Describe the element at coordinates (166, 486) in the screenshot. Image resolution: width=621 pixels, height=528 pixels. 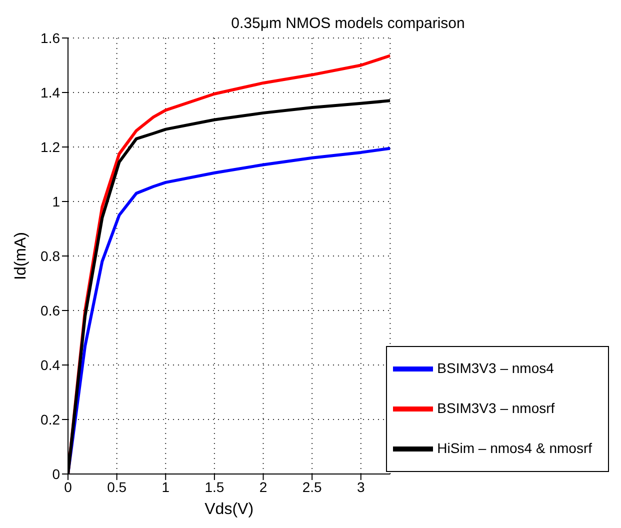
I see `x-tick-label: 1` at that location.